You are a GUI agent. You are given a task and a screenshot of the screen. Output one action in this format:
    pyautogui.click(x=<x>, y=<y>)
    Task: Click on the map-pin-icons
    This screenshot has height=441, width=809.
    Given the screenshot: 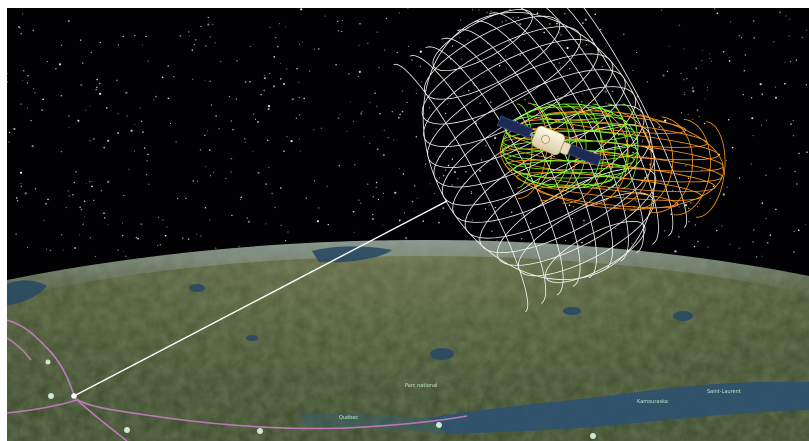 What is the action you would take?
    pyautogui.click(x=321, y=399)
    